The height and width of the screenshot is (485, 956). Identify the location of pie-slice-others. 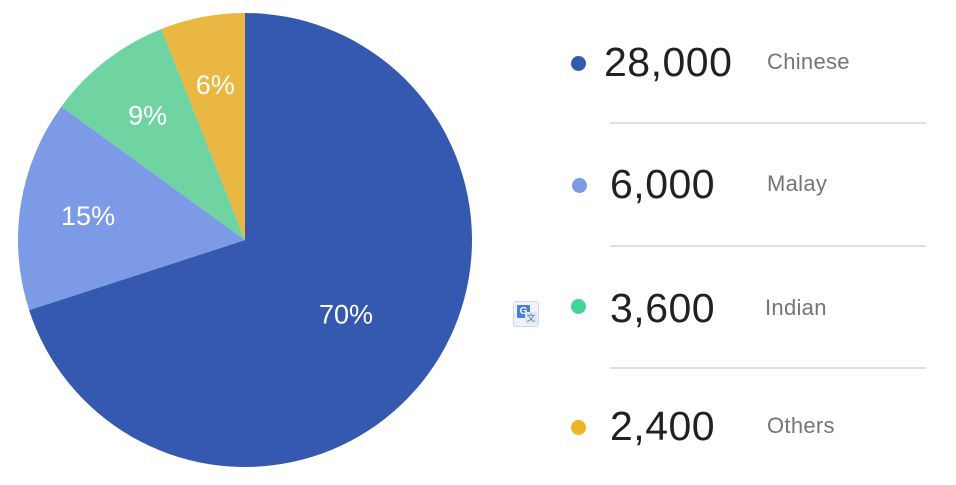
(203, 126).